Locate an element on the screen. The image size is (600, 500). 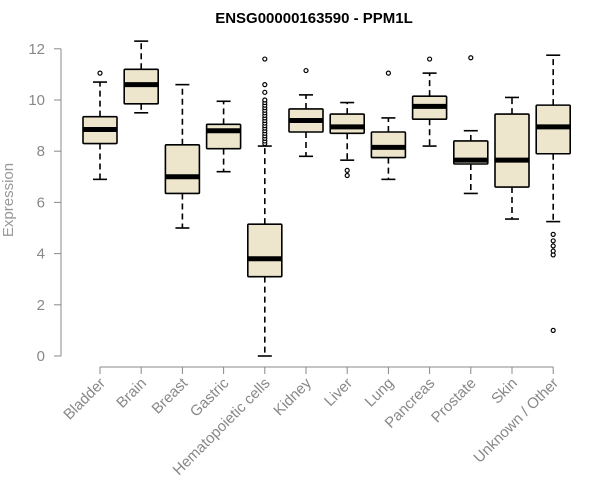
y-tick-label: 12 is located at coordinates (36, 49).